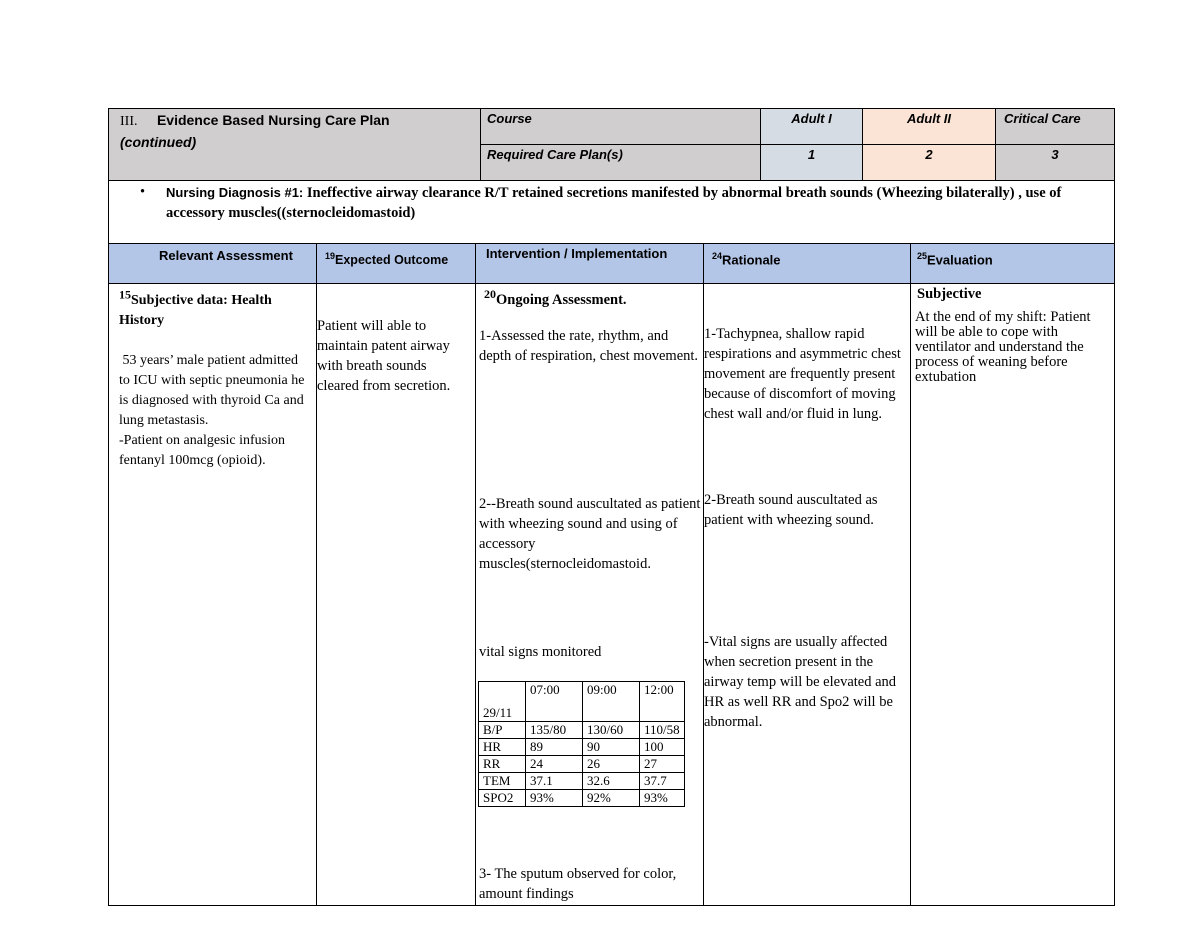 This screenshot has width=1200, height=927. I want to click on vital-value: 110/58, so click(662, 730).